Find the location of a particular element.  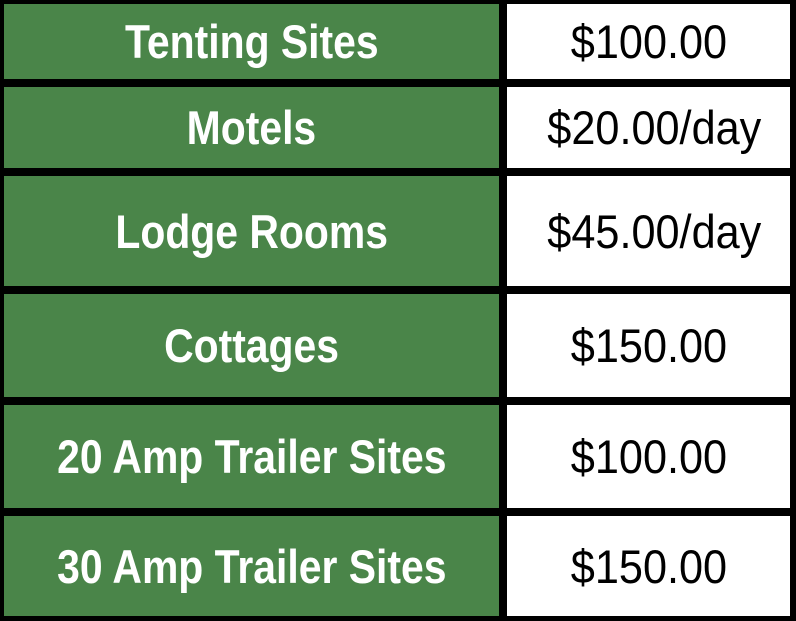

row-label: Cottages is located at coordinates (251, 345).